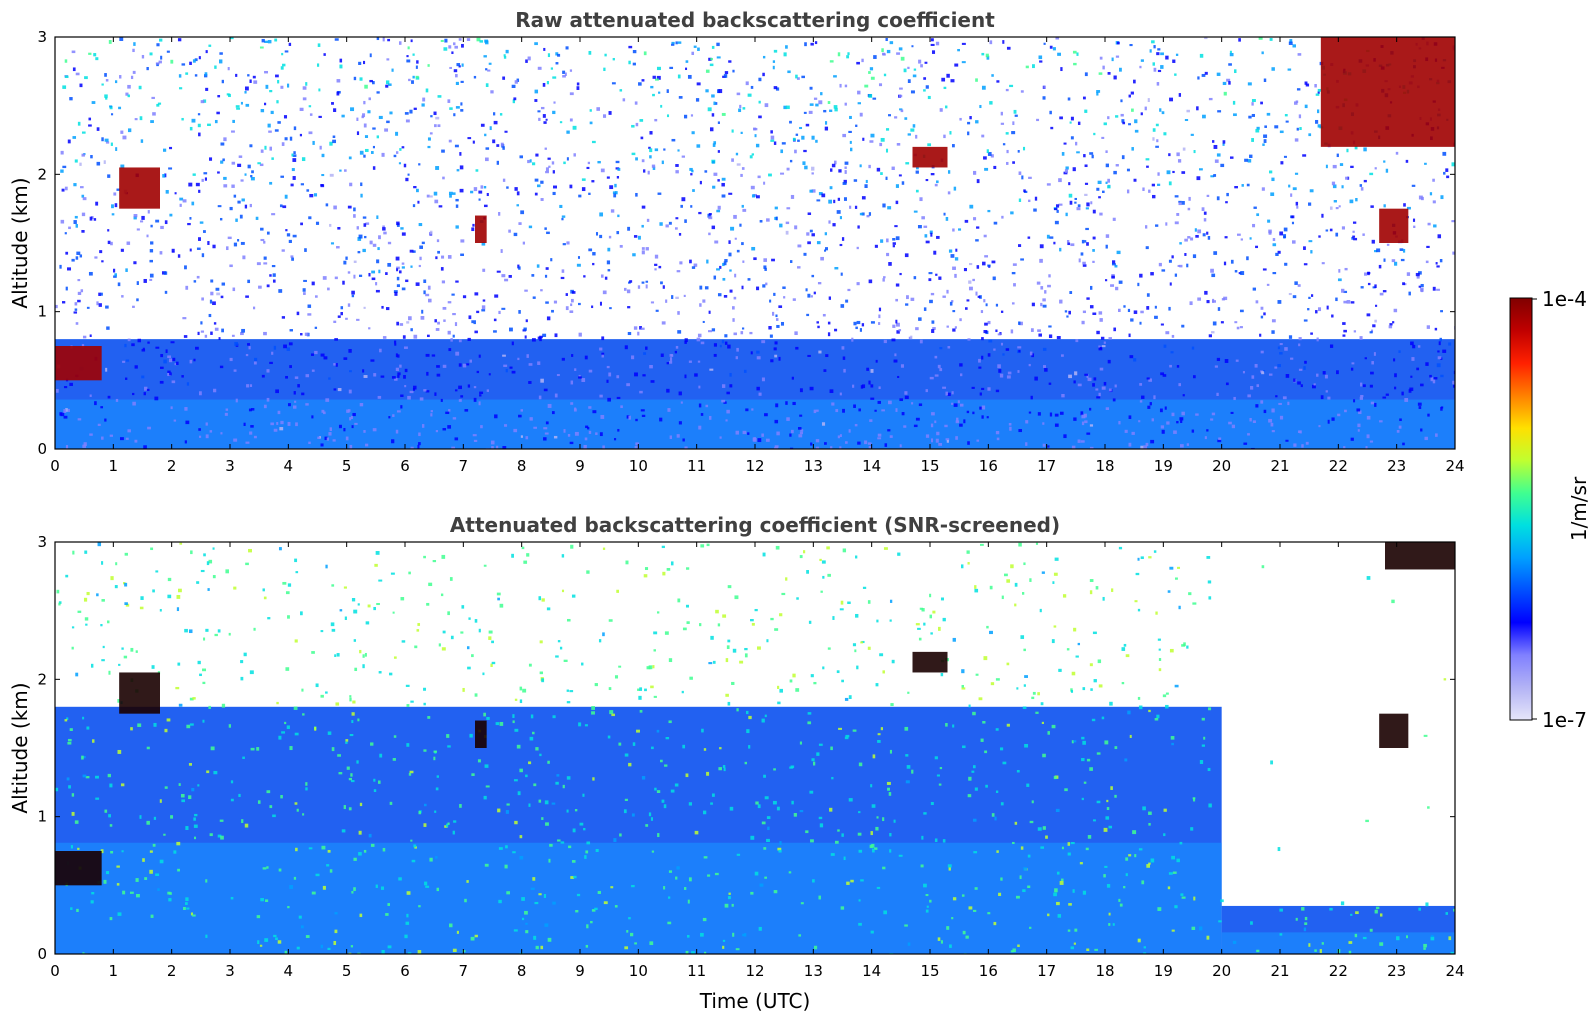 The height and width of the screenshot is (1020, 1595). Describe the element at coordinates (755, 1001) in the screenshot. I see `x-axis-label: Time (UTC)` at that location.